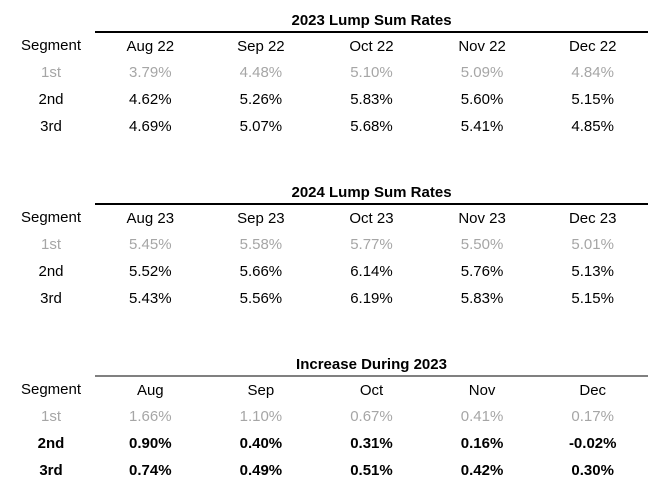 The image size is (650, 489). I want to click on rate-cell: 0.17%, so click(592, 416).